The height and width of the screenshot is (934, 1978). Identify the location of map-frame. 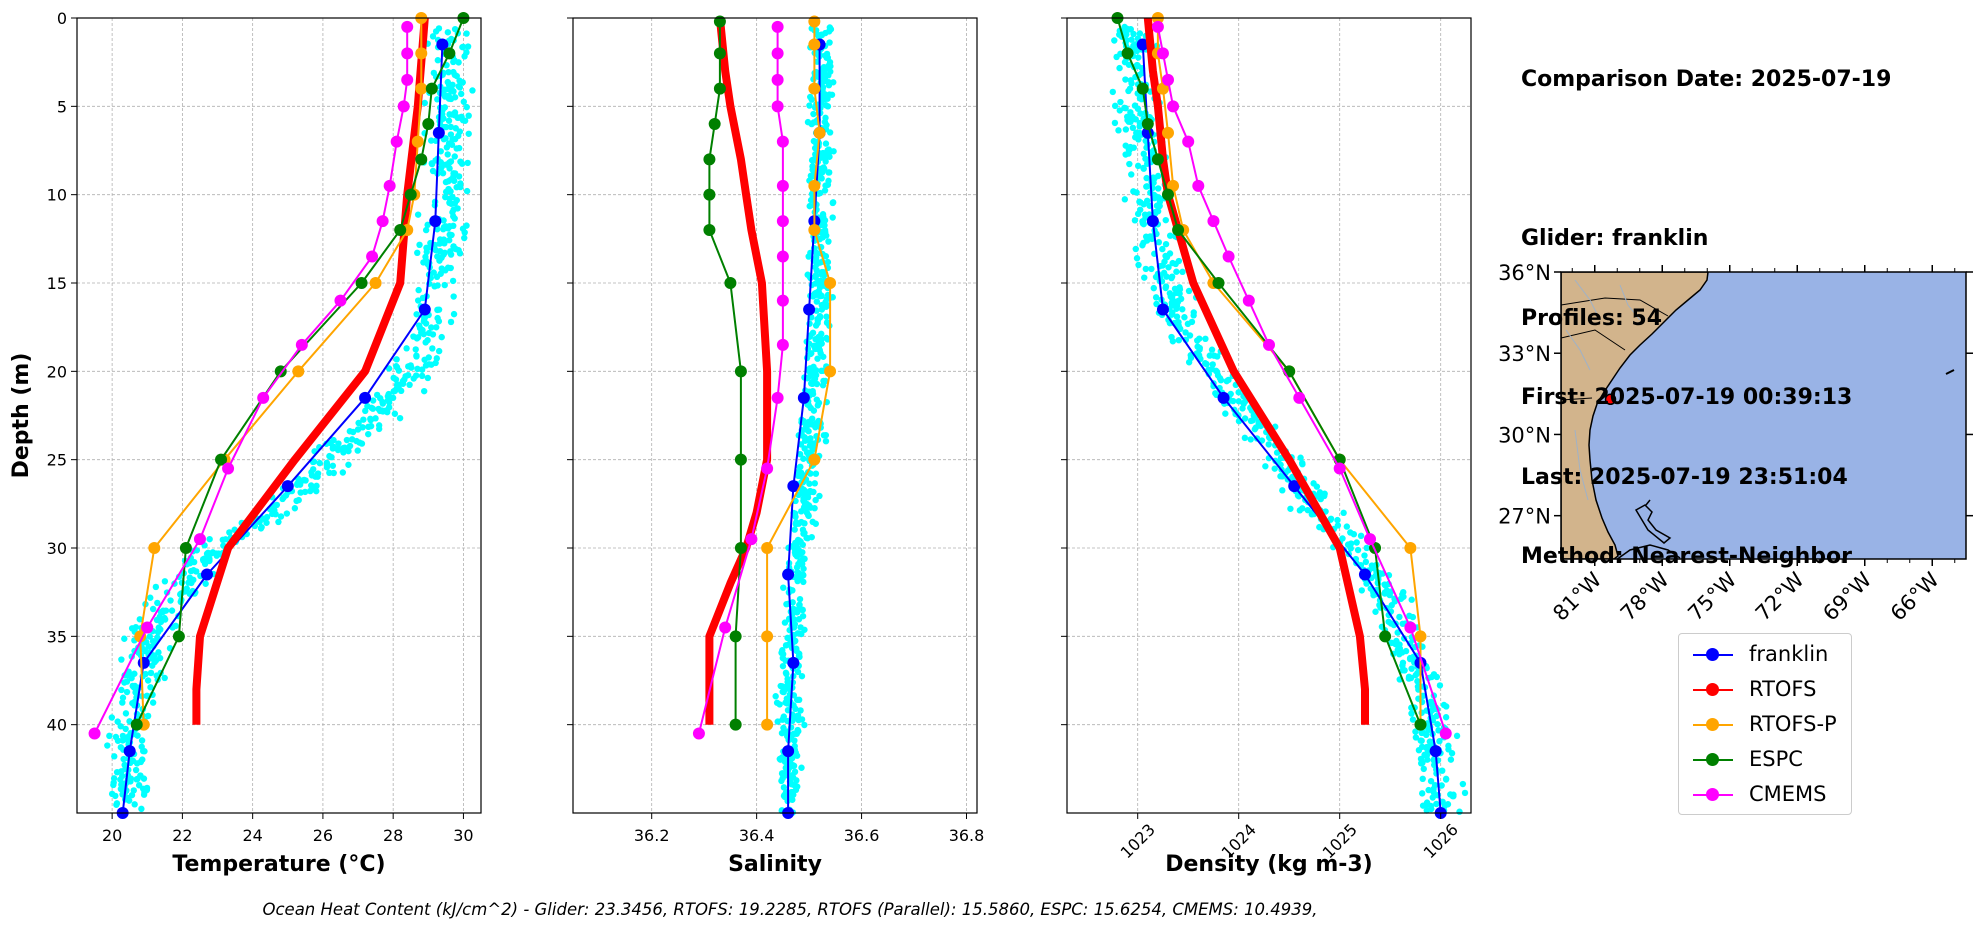
(1763, 415).